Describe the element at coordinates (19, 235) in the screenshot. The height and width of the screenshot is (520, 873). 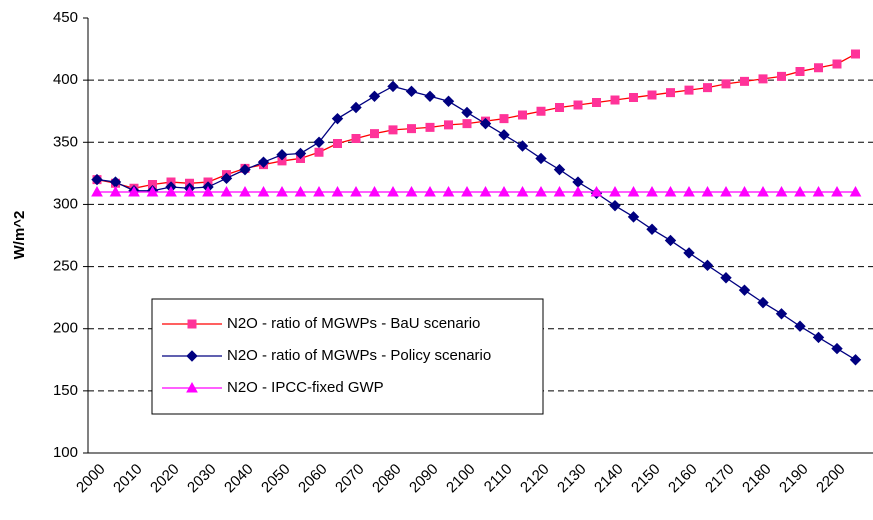
I see `y-axis-title: W/m^2` at that location.